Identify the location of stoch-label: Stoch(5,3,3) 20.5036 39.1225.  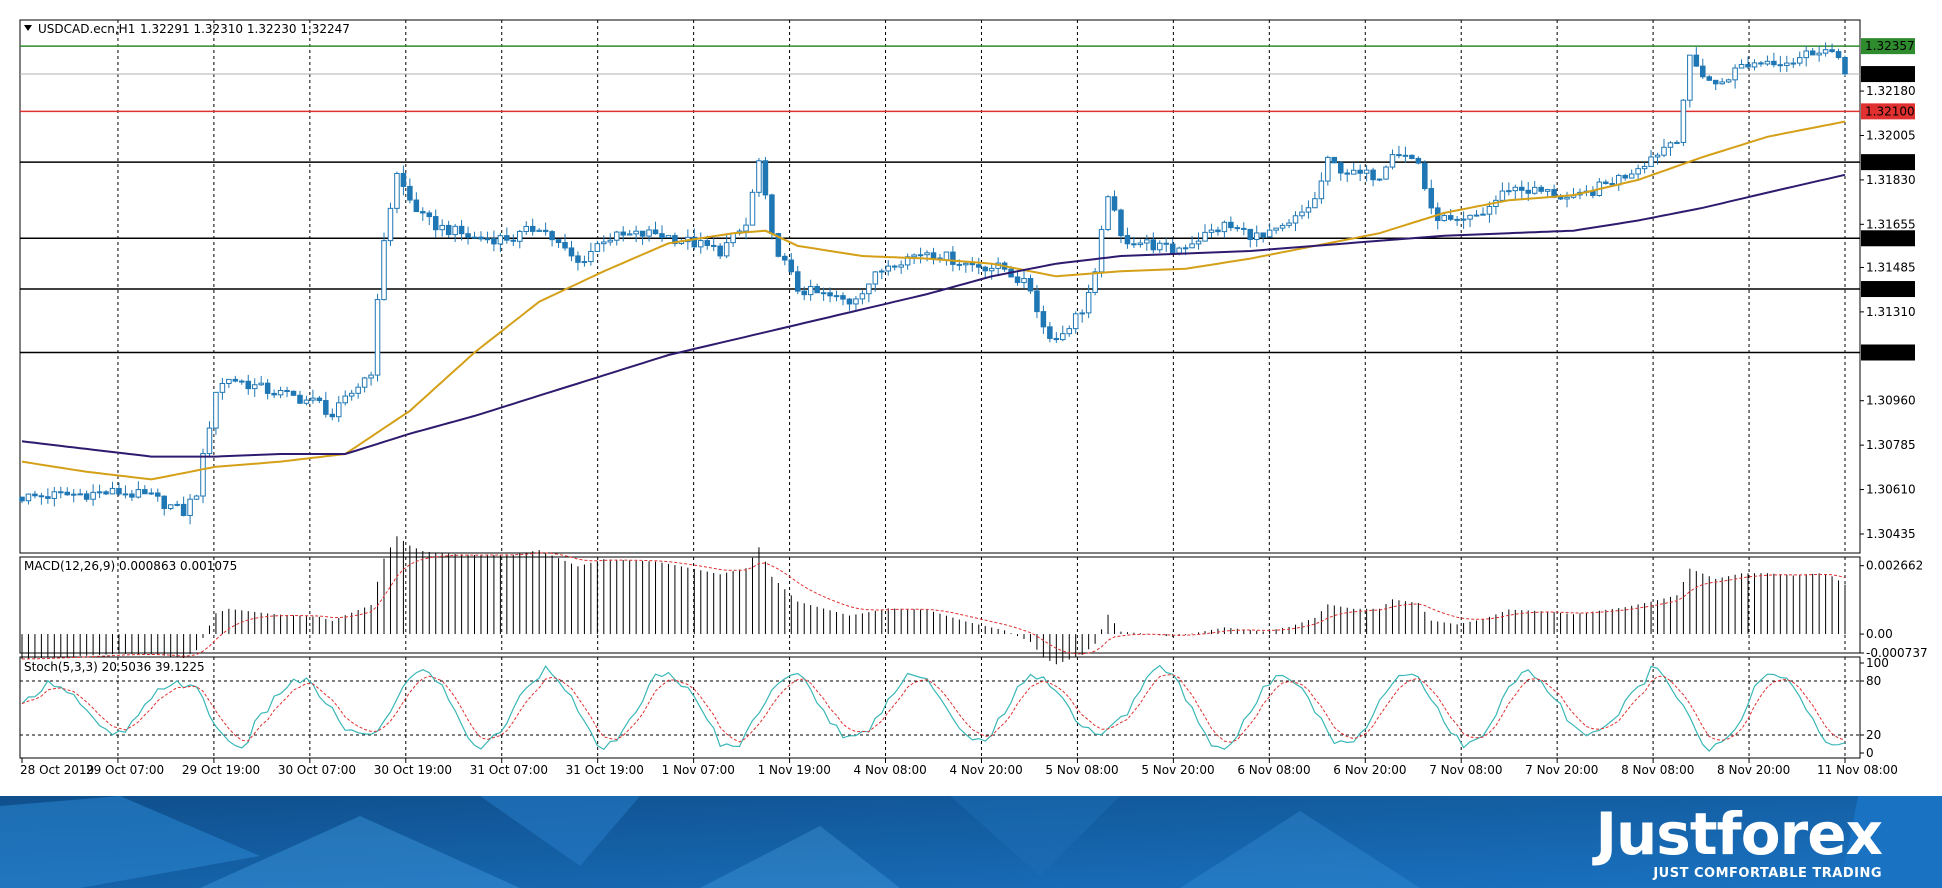
(114, 667).